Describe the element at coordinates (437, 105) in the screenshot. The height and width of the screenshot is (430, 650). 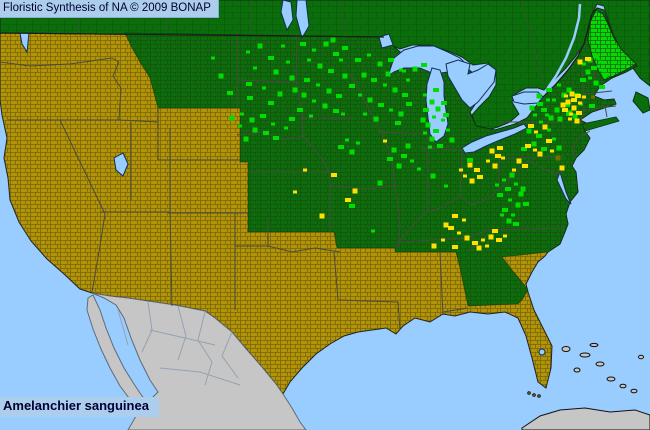
I see `lake-michigan` at that location.